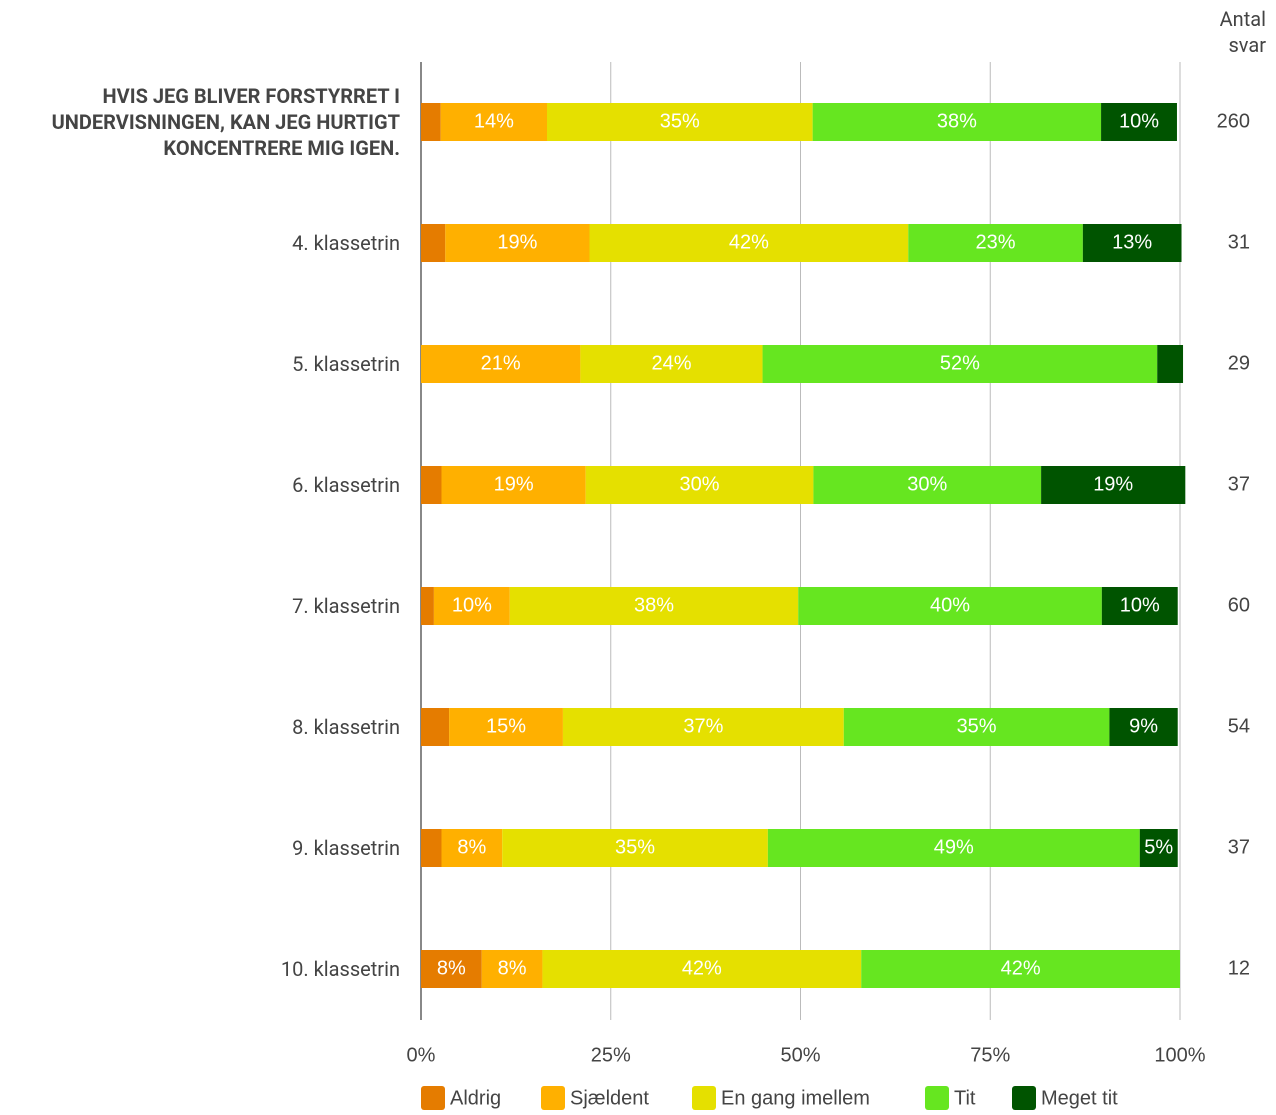 Image resolution: width=1276 pixels, height=1115 pixels. I want to click on category-label: 7. klassetrin, so click(346, 606).